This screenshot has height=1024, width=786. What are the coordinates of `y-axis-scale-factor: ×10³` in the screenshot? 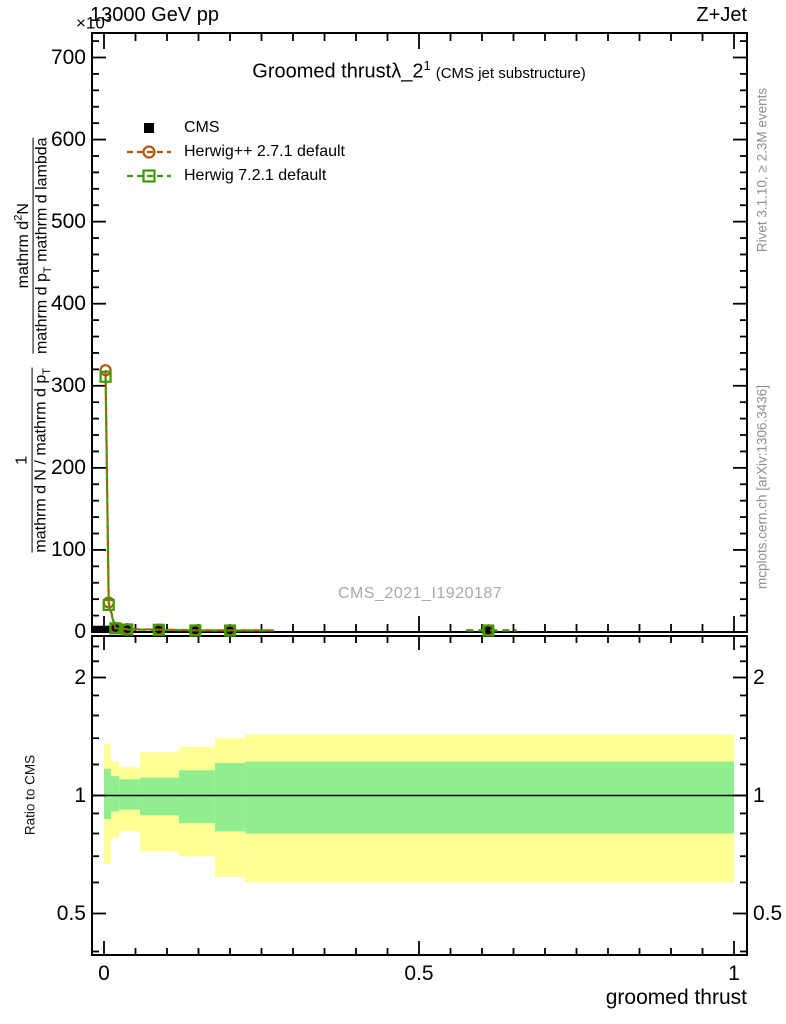 It's located at (94, 22).